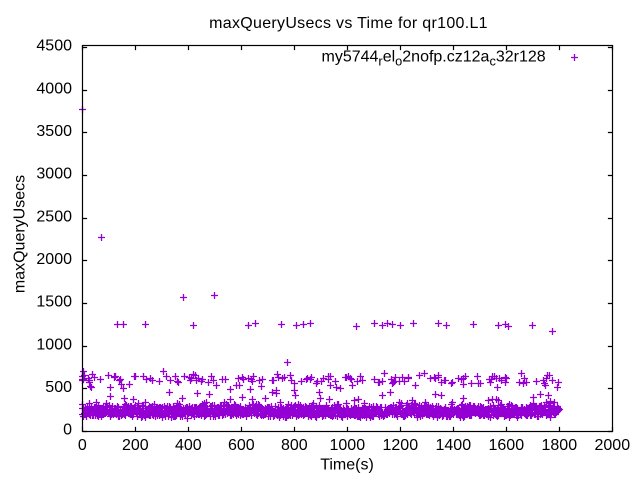  What do you see at coordinates (401, 445) in the screenshot?
I see `svg-text: 1200` at bounding box center [401, 445].